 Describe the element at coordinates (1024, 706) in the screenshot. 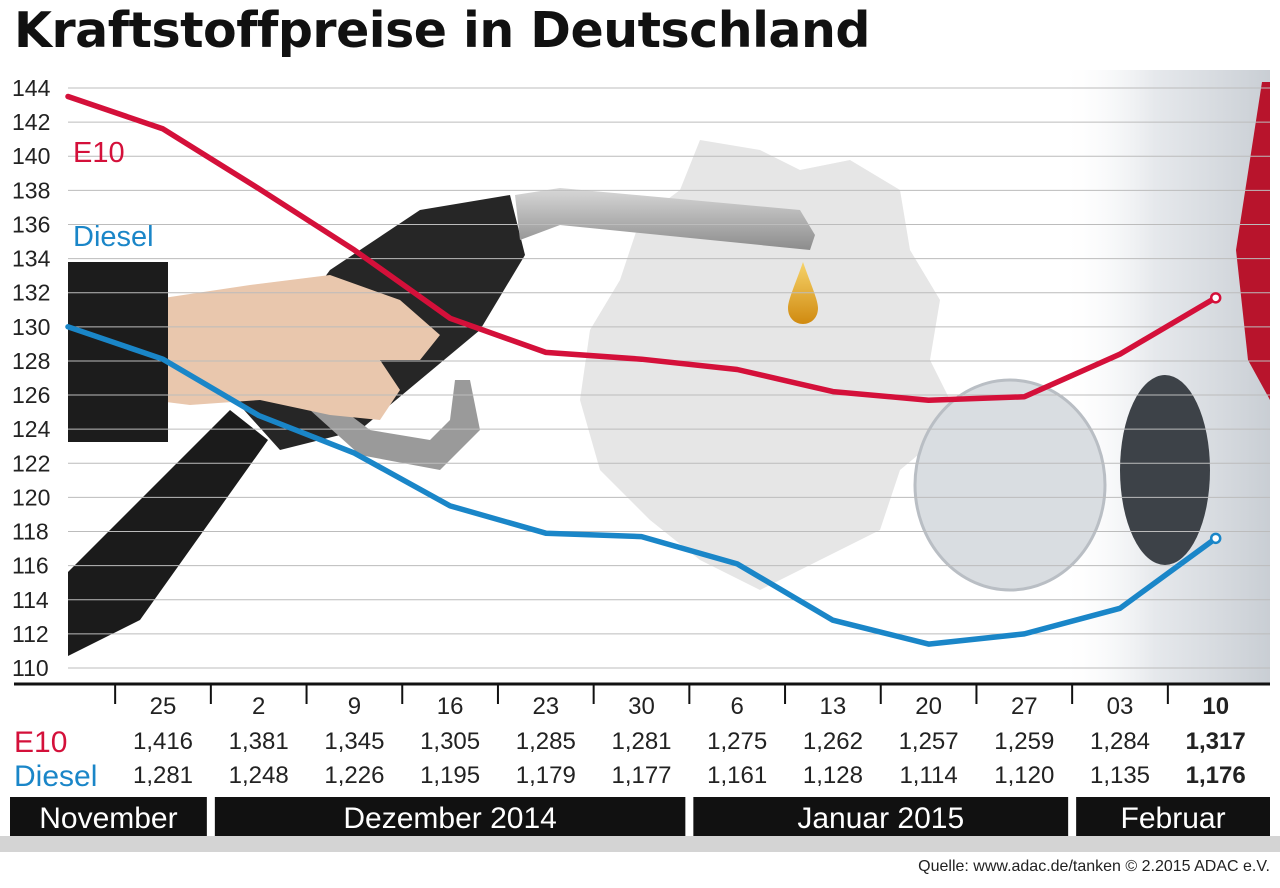

I see `x-tick-label: 27` at that location.